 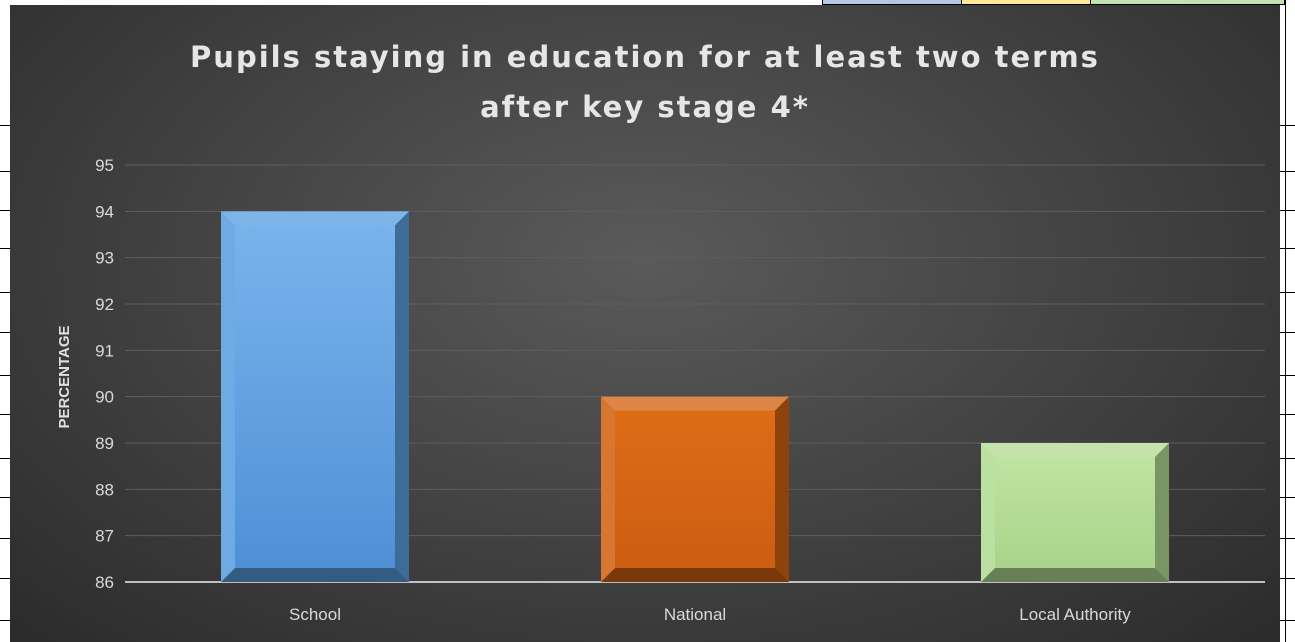 What do you see at coordinates (315, 397) in the screenshot?
I see `bar-school` at bounding box center [315, 397].